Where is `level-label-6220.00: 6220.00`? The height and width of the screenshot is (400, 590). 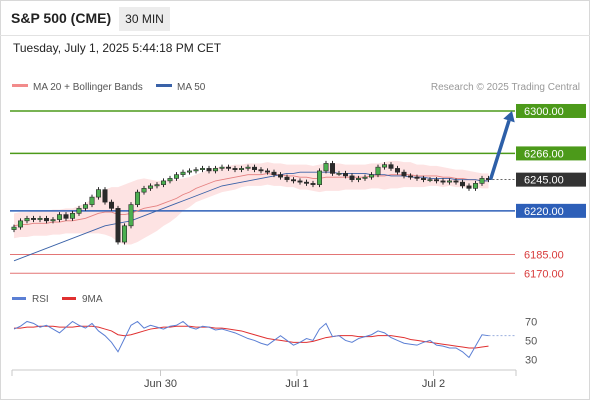
level-label-6220.00: 6220.00 is located at coordinates (544, 212).